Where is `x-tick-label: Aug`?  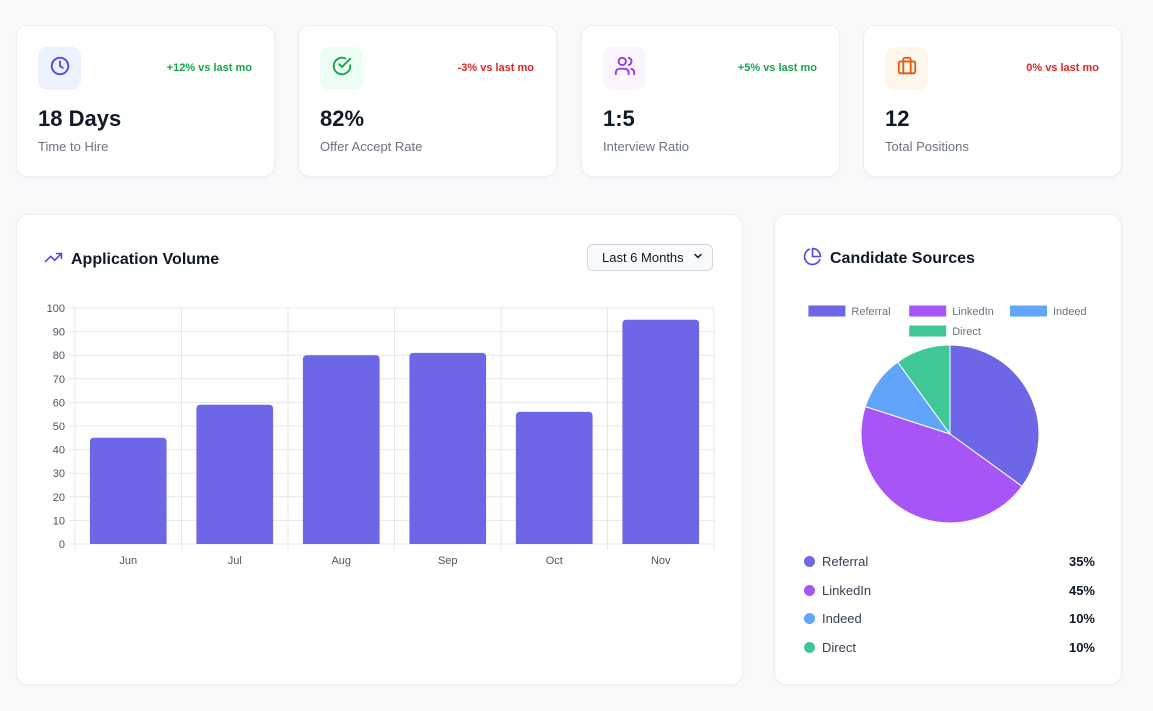 x-tick-label: Aug is located at coordinates (341, 561).